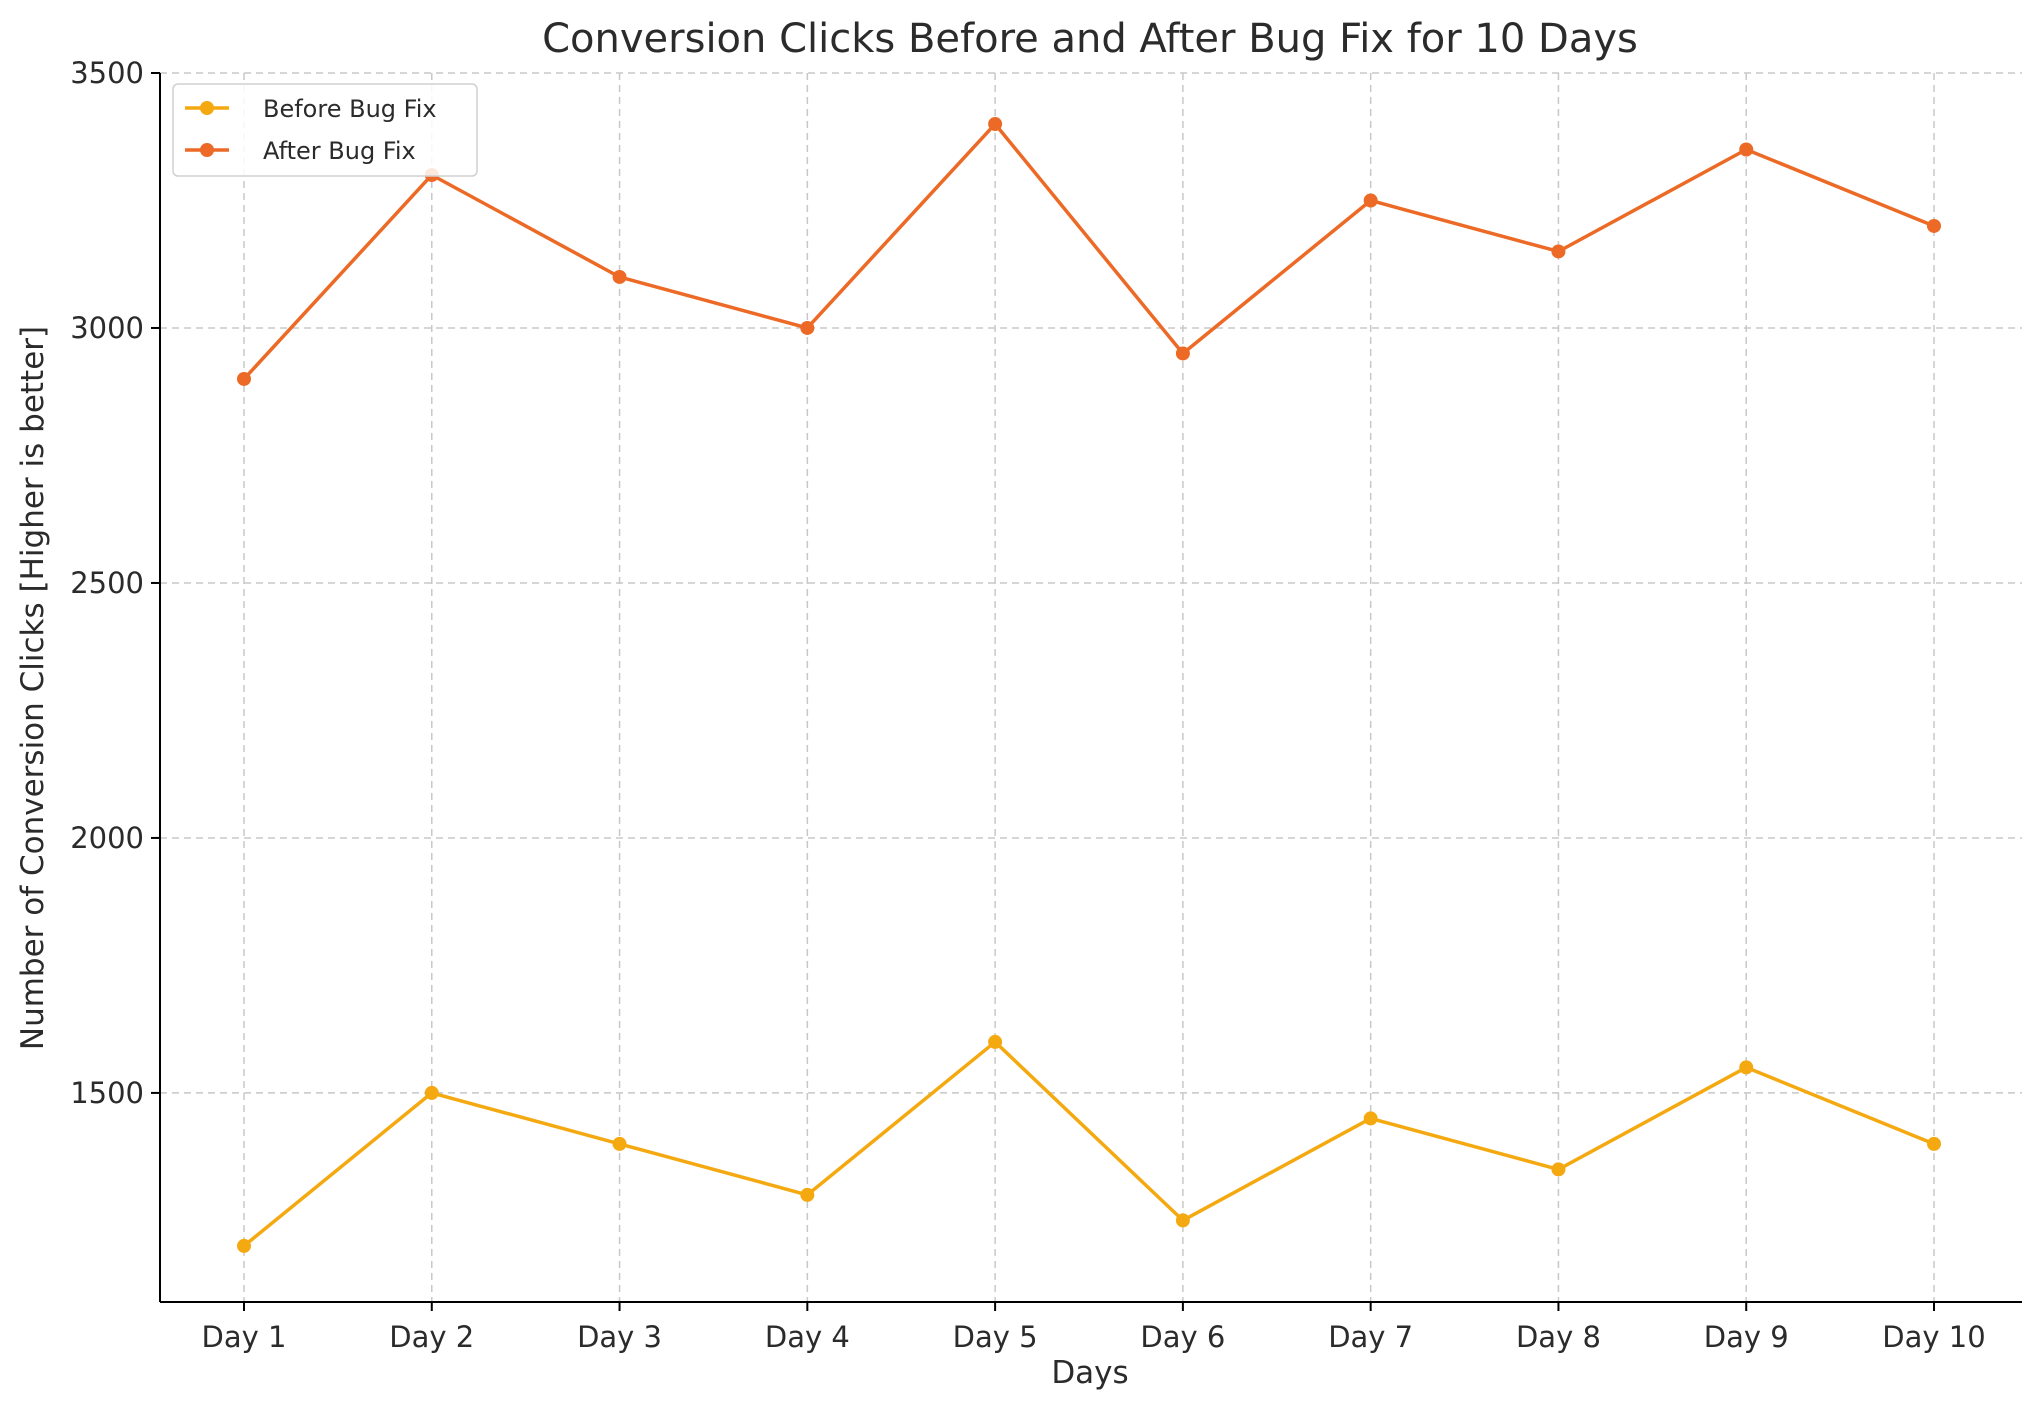  I want to click on legend-box, so click(325, 130).